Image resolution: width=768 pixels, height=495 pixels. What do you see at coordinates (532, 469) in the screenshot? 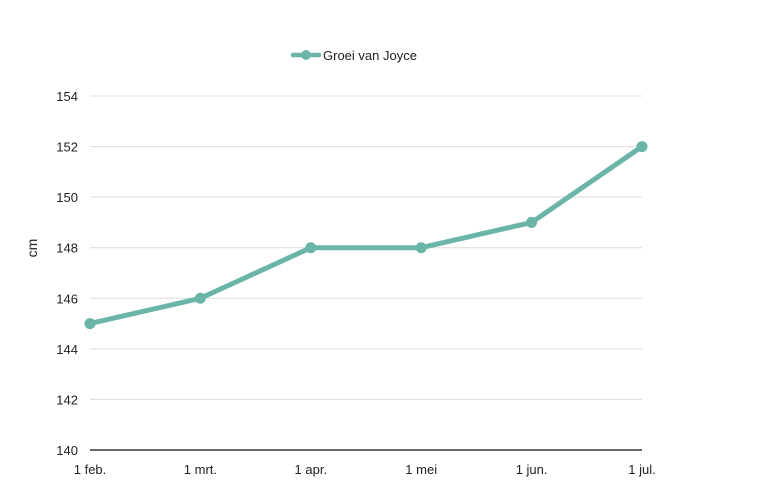
I see `x-tick-label: 1 jun.` at bounding box center [532, 469].